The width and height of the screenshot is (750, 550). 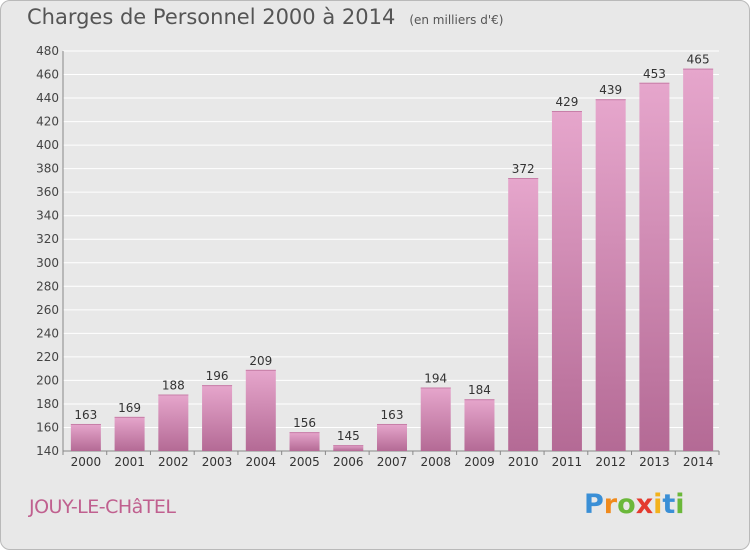 I want to click on y-tick-label: 280, so click(x=47, y=286).